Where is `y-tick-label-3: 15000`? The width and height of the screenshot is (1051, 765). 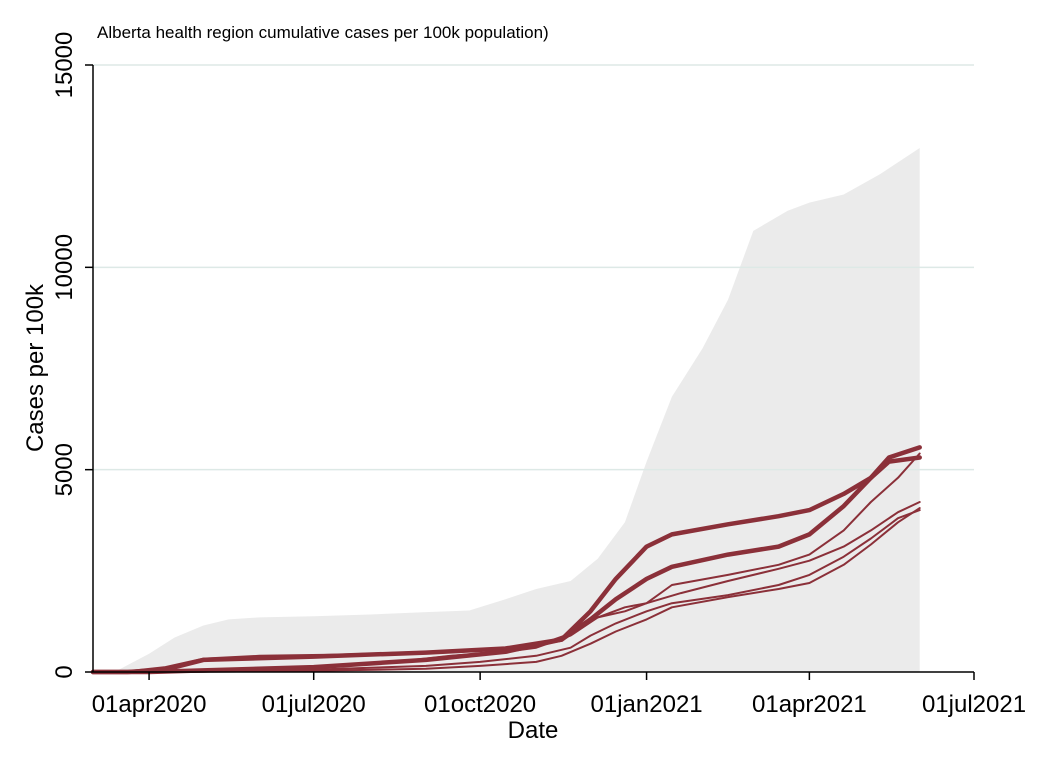
y-tick-label-3: 15000 is located at coordinates (64, 65).